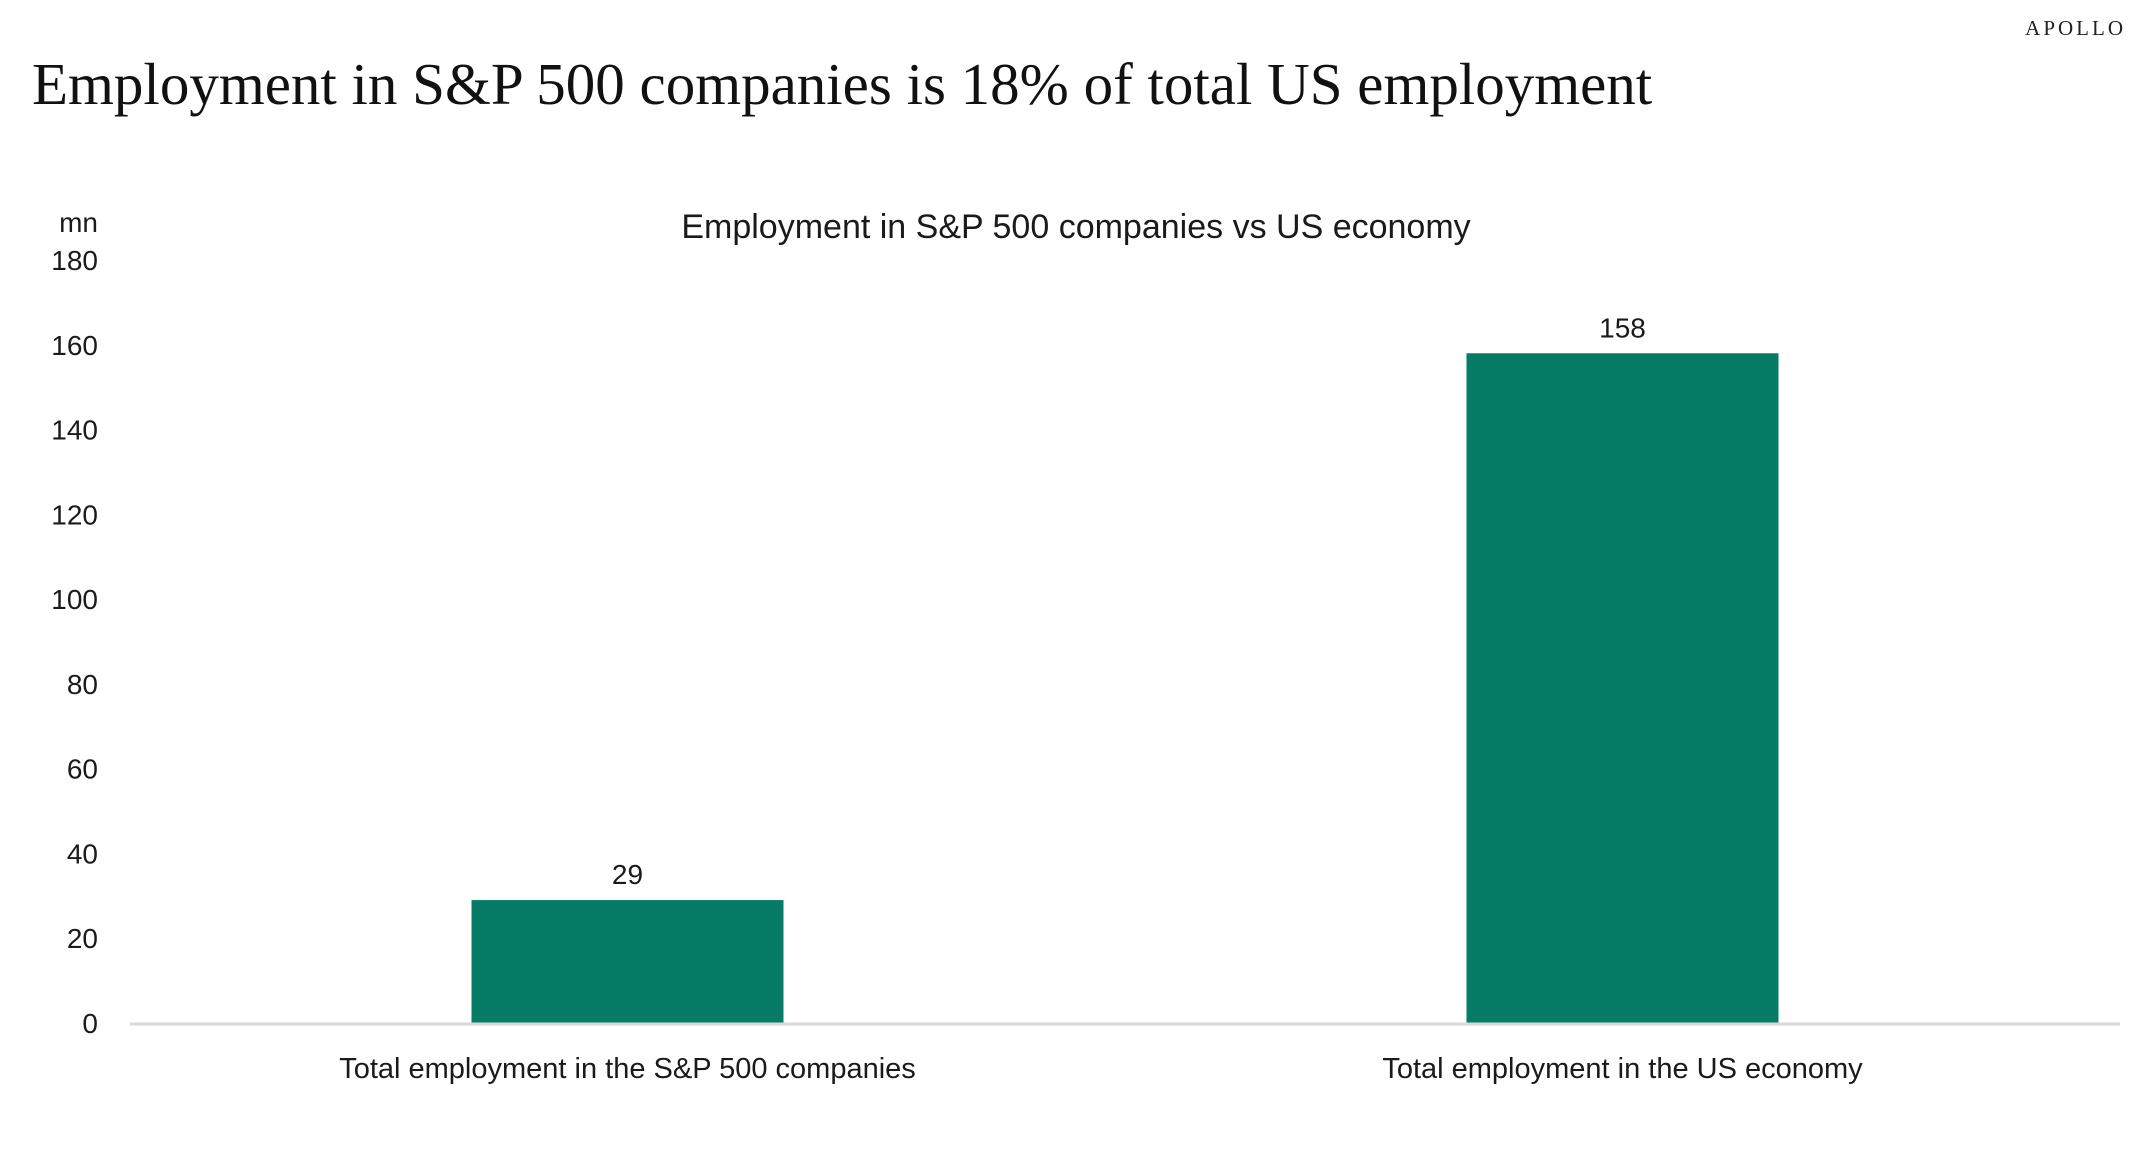 This screenshot has height=1162, width=2152. I want to click on x-category-label: Total employment in the US economy, so click(1622, 1069).